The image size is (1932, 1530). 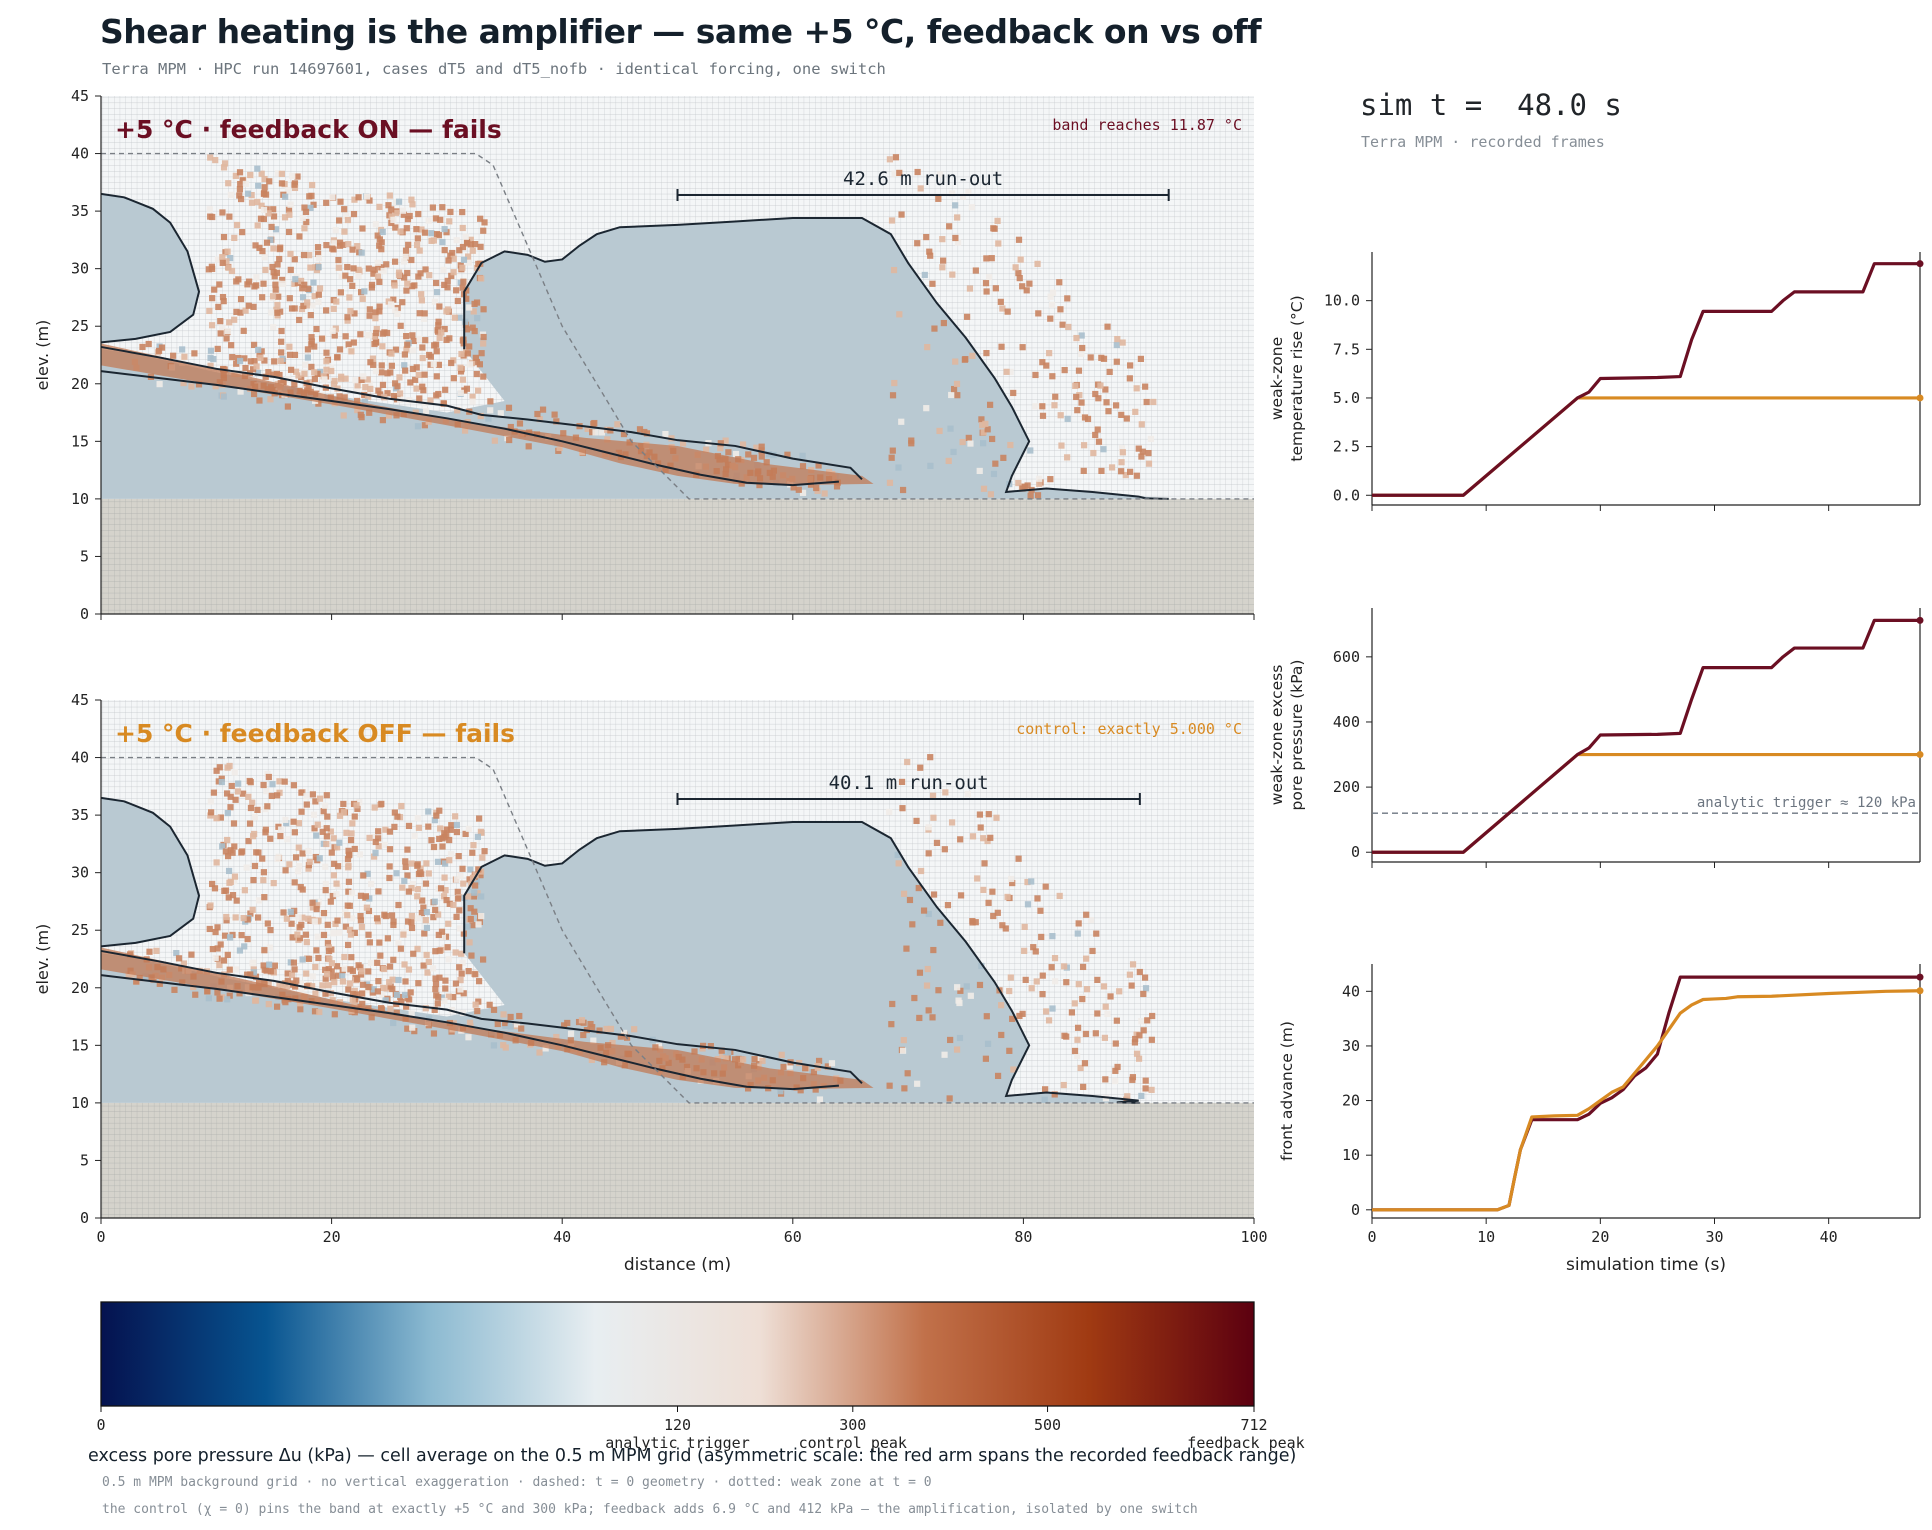 I want to click on mass-outline-block, so click(x=816, y=358).